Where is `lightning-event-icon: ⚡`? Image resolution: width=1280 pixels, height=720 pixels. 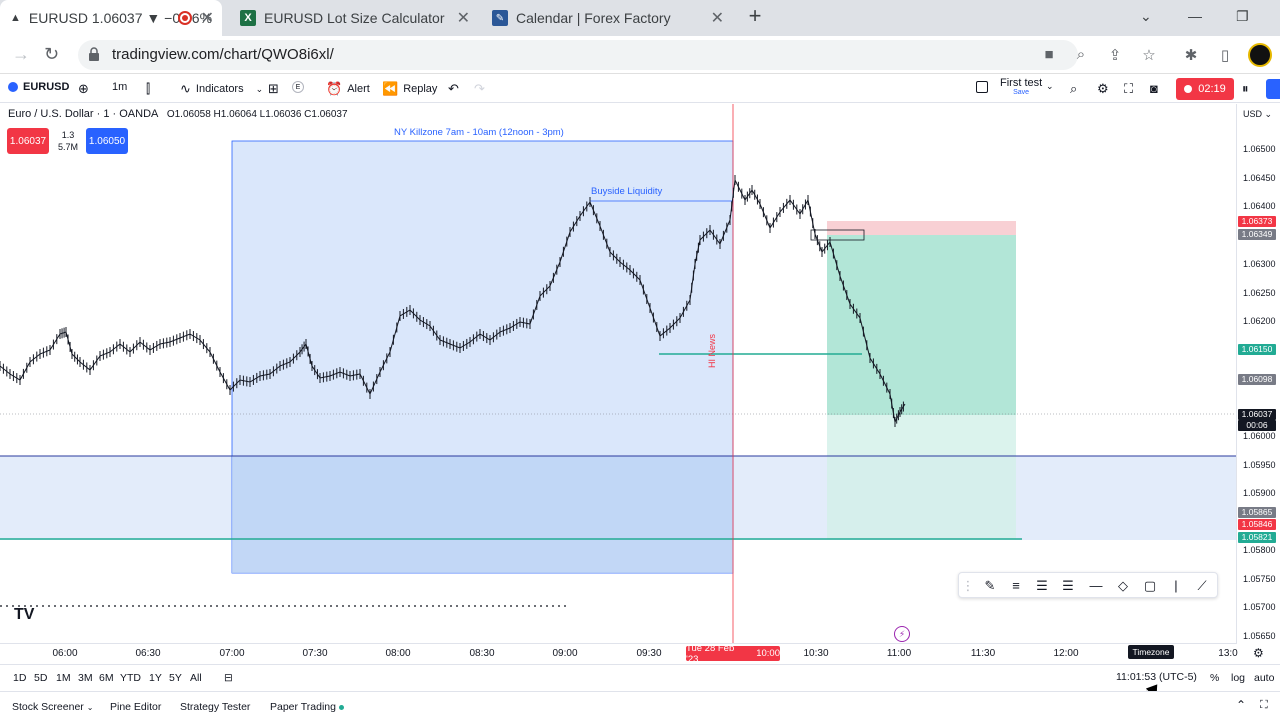
lightning-event-icon: ⚡ is located at coordinates (902, 634).